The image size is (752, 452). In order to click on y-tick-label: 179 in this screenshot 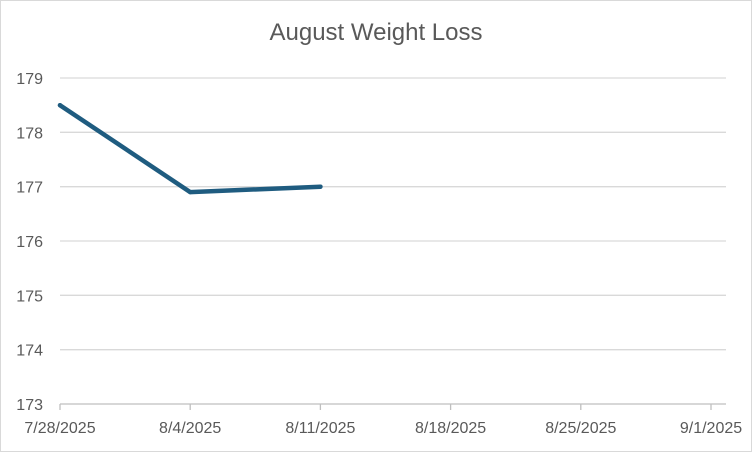, I will do `click(29, 79)`.